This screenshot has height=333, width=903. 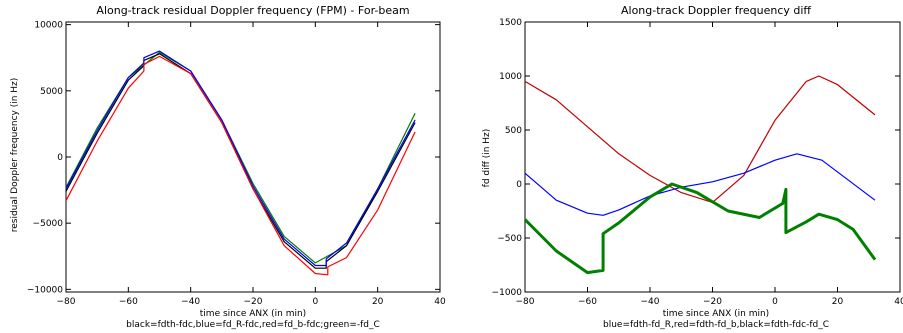 What do you see at coordinates (48, 26) in the screenshot?
I see `y-tick-label: 10000` at bounding box center [48, 26].